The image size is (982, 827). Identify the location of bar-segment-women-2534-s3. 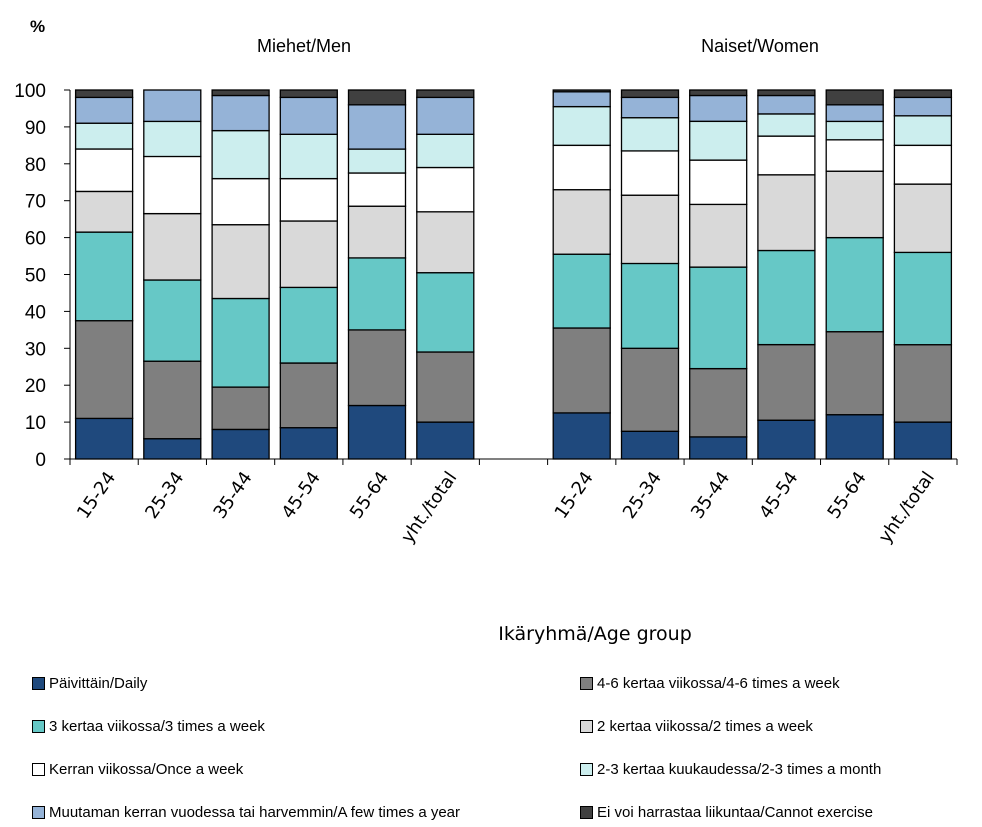
(650, 229).